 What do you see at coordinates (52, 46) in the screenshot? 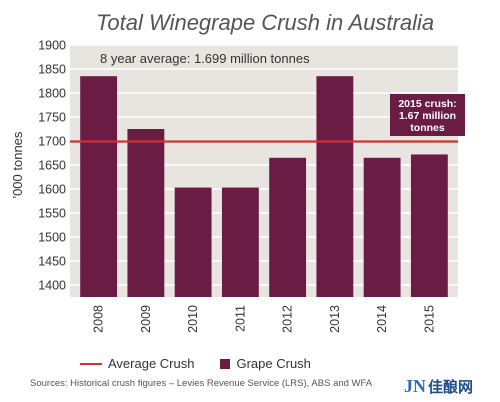
I see `y-tick-label: 1900` at bounding box center [52, 46].